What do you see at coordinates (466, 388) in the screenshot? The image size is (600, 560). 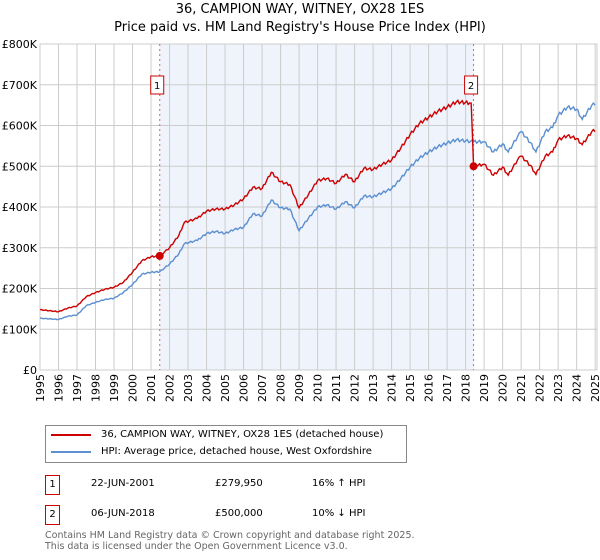 I see `x-tick-label: 2018` at bounding box center [466, 388].